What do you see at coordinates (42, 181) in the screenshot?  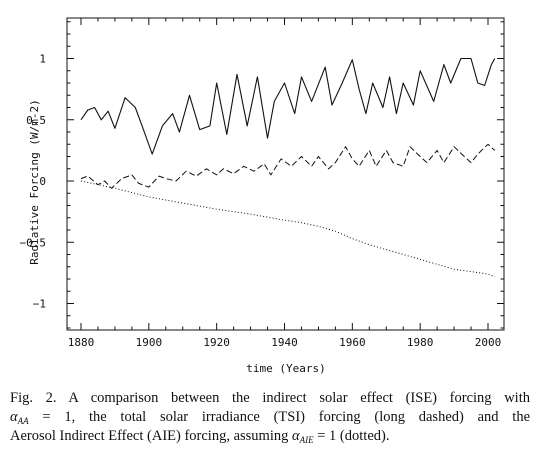 I see `y-tick-label: 0` at bounding box center [42, 181].